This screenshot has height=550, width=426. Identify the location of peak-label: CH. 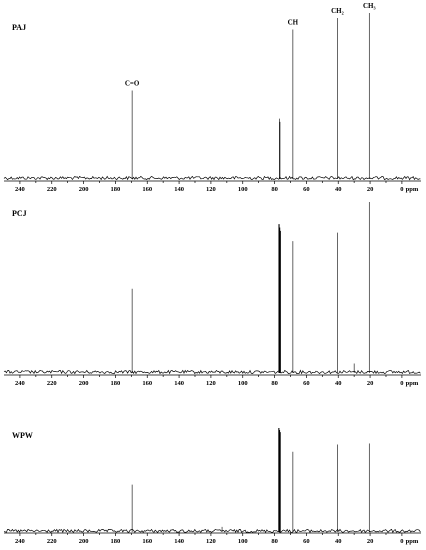
(293, 23).